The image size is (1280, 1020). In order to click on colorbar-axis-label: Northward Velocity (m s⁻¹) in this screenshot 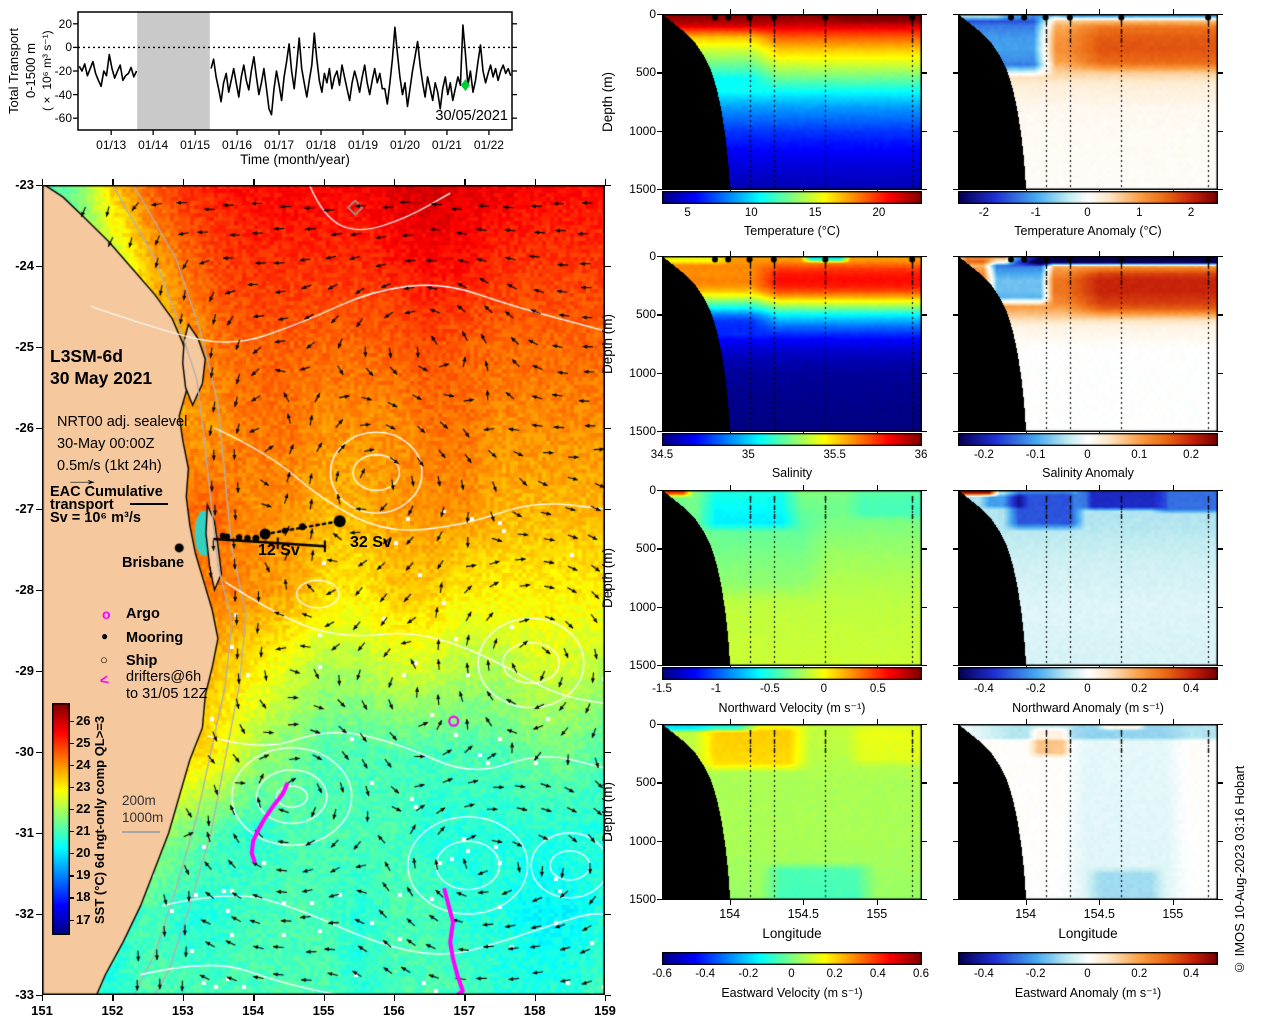, I will do `click(792, 708)`.